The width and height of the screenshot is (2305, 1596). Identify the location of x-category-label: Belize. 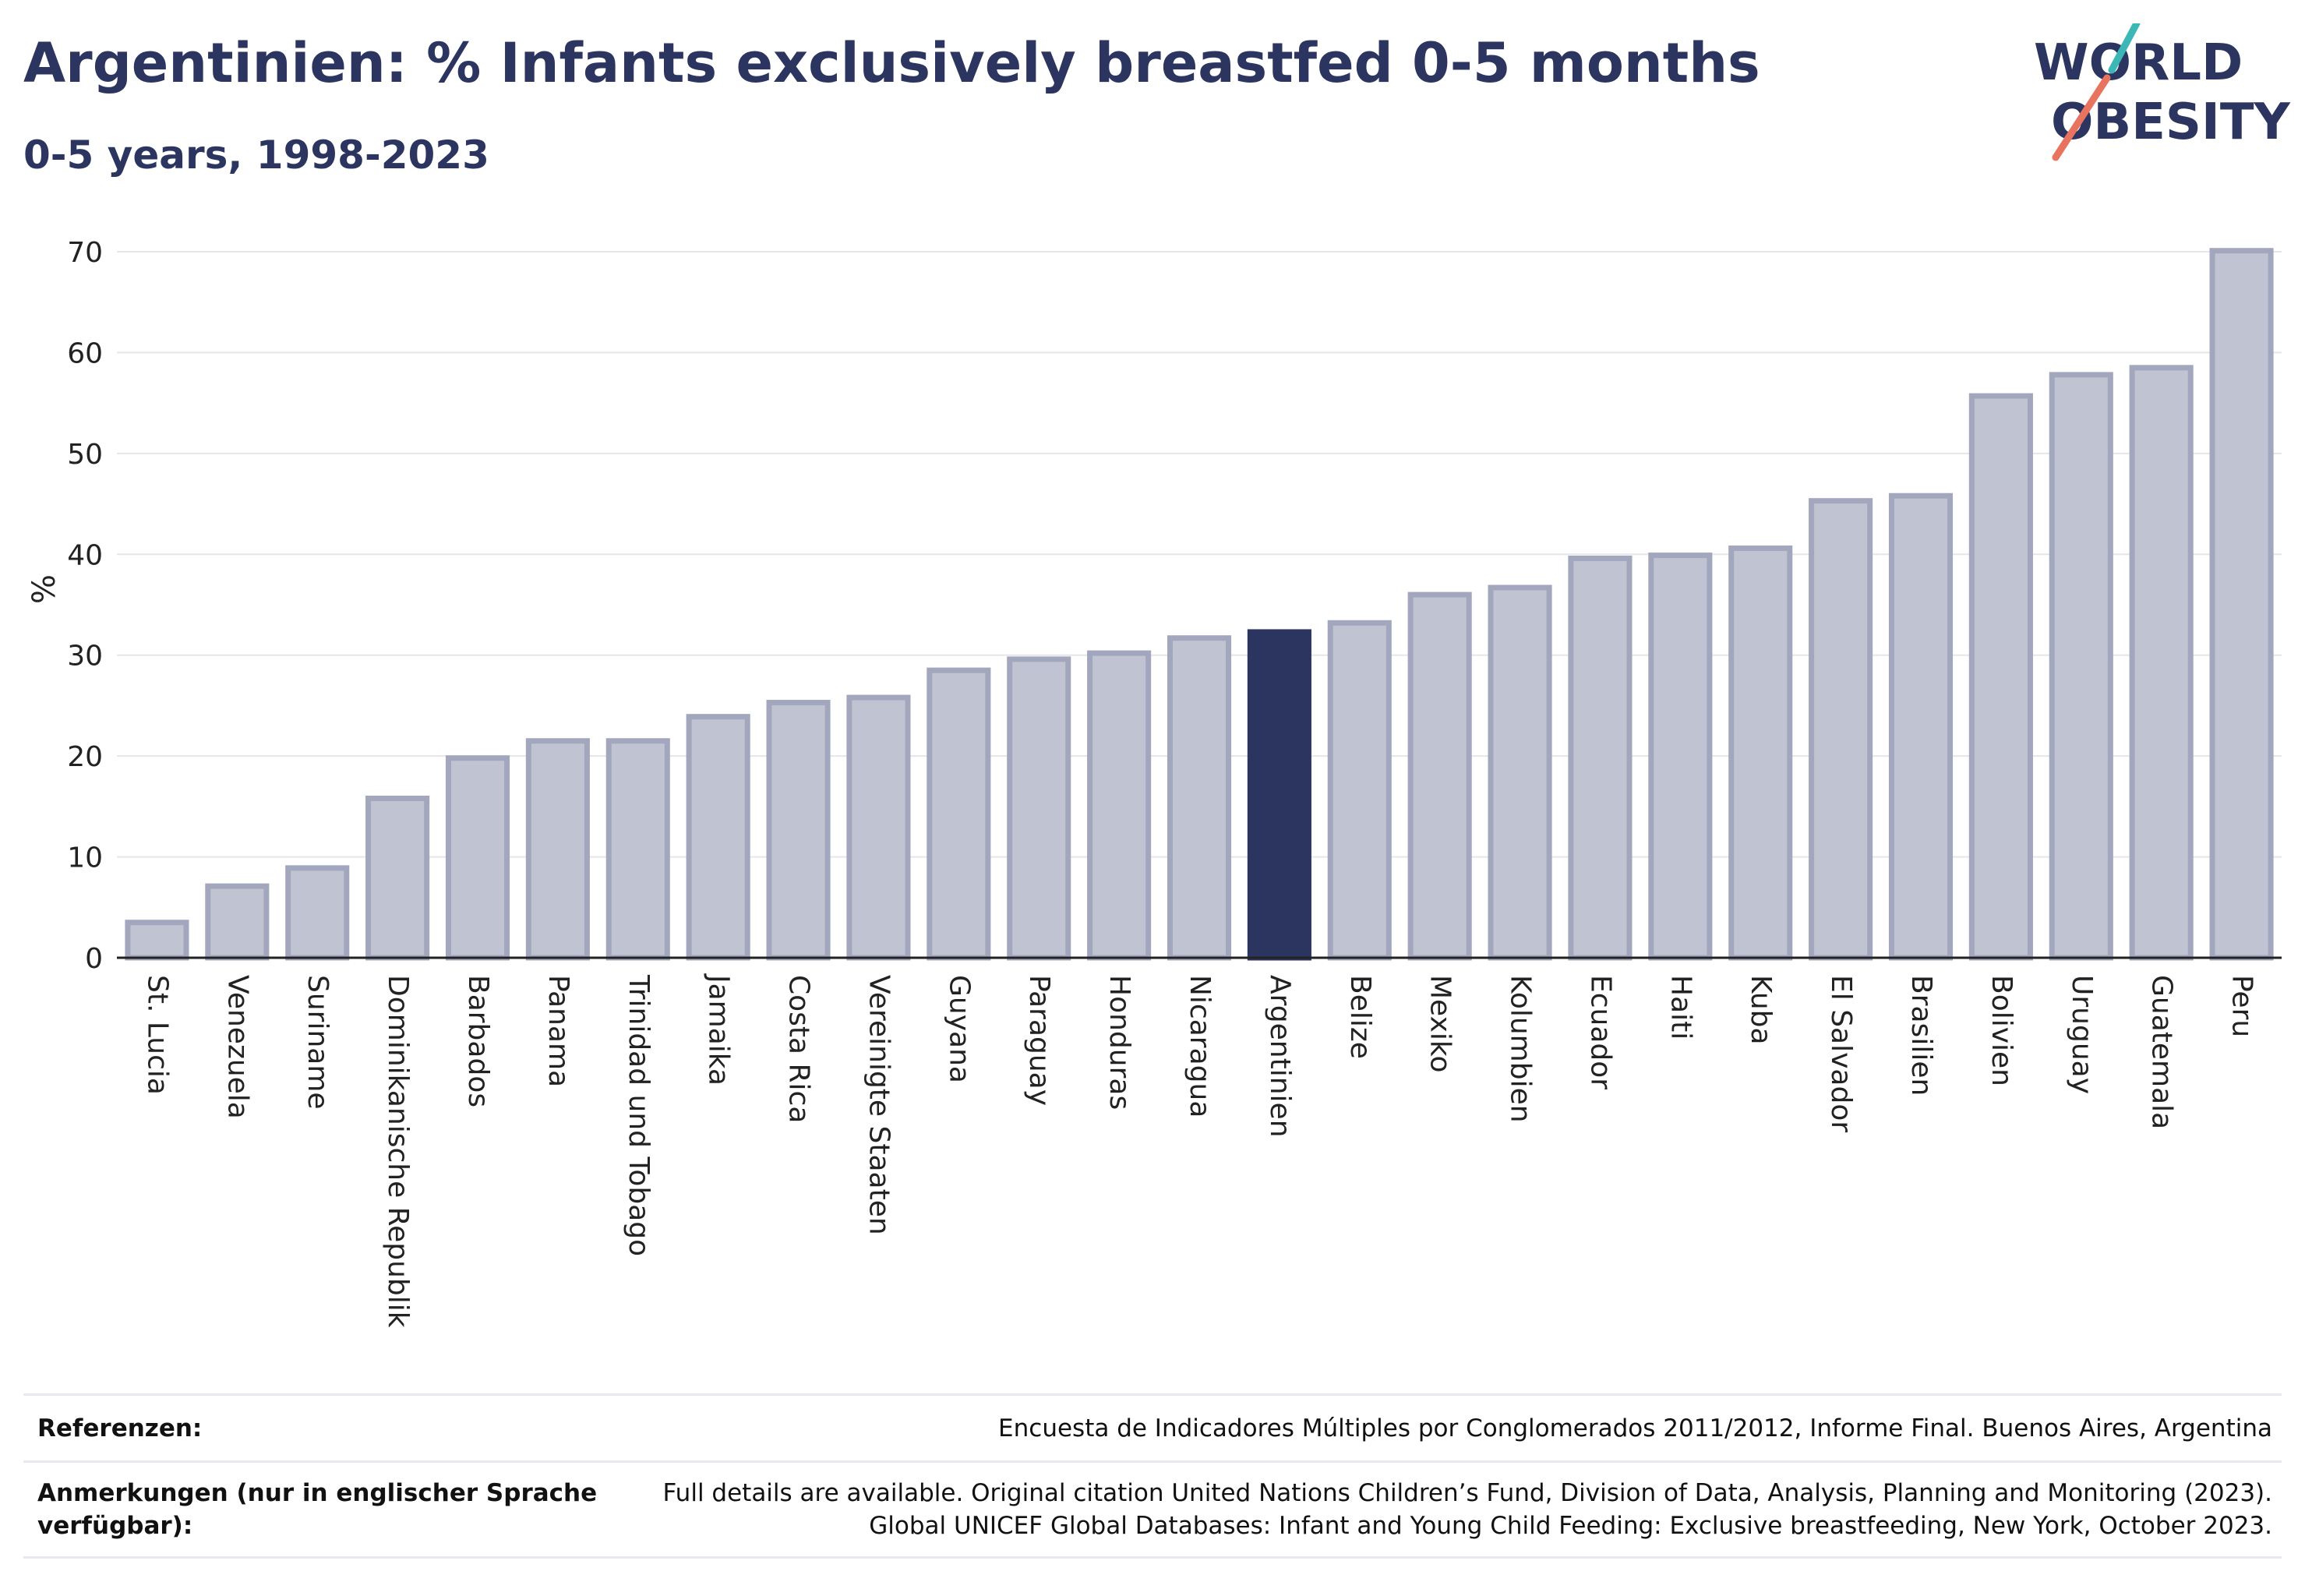
(1360, 1017).